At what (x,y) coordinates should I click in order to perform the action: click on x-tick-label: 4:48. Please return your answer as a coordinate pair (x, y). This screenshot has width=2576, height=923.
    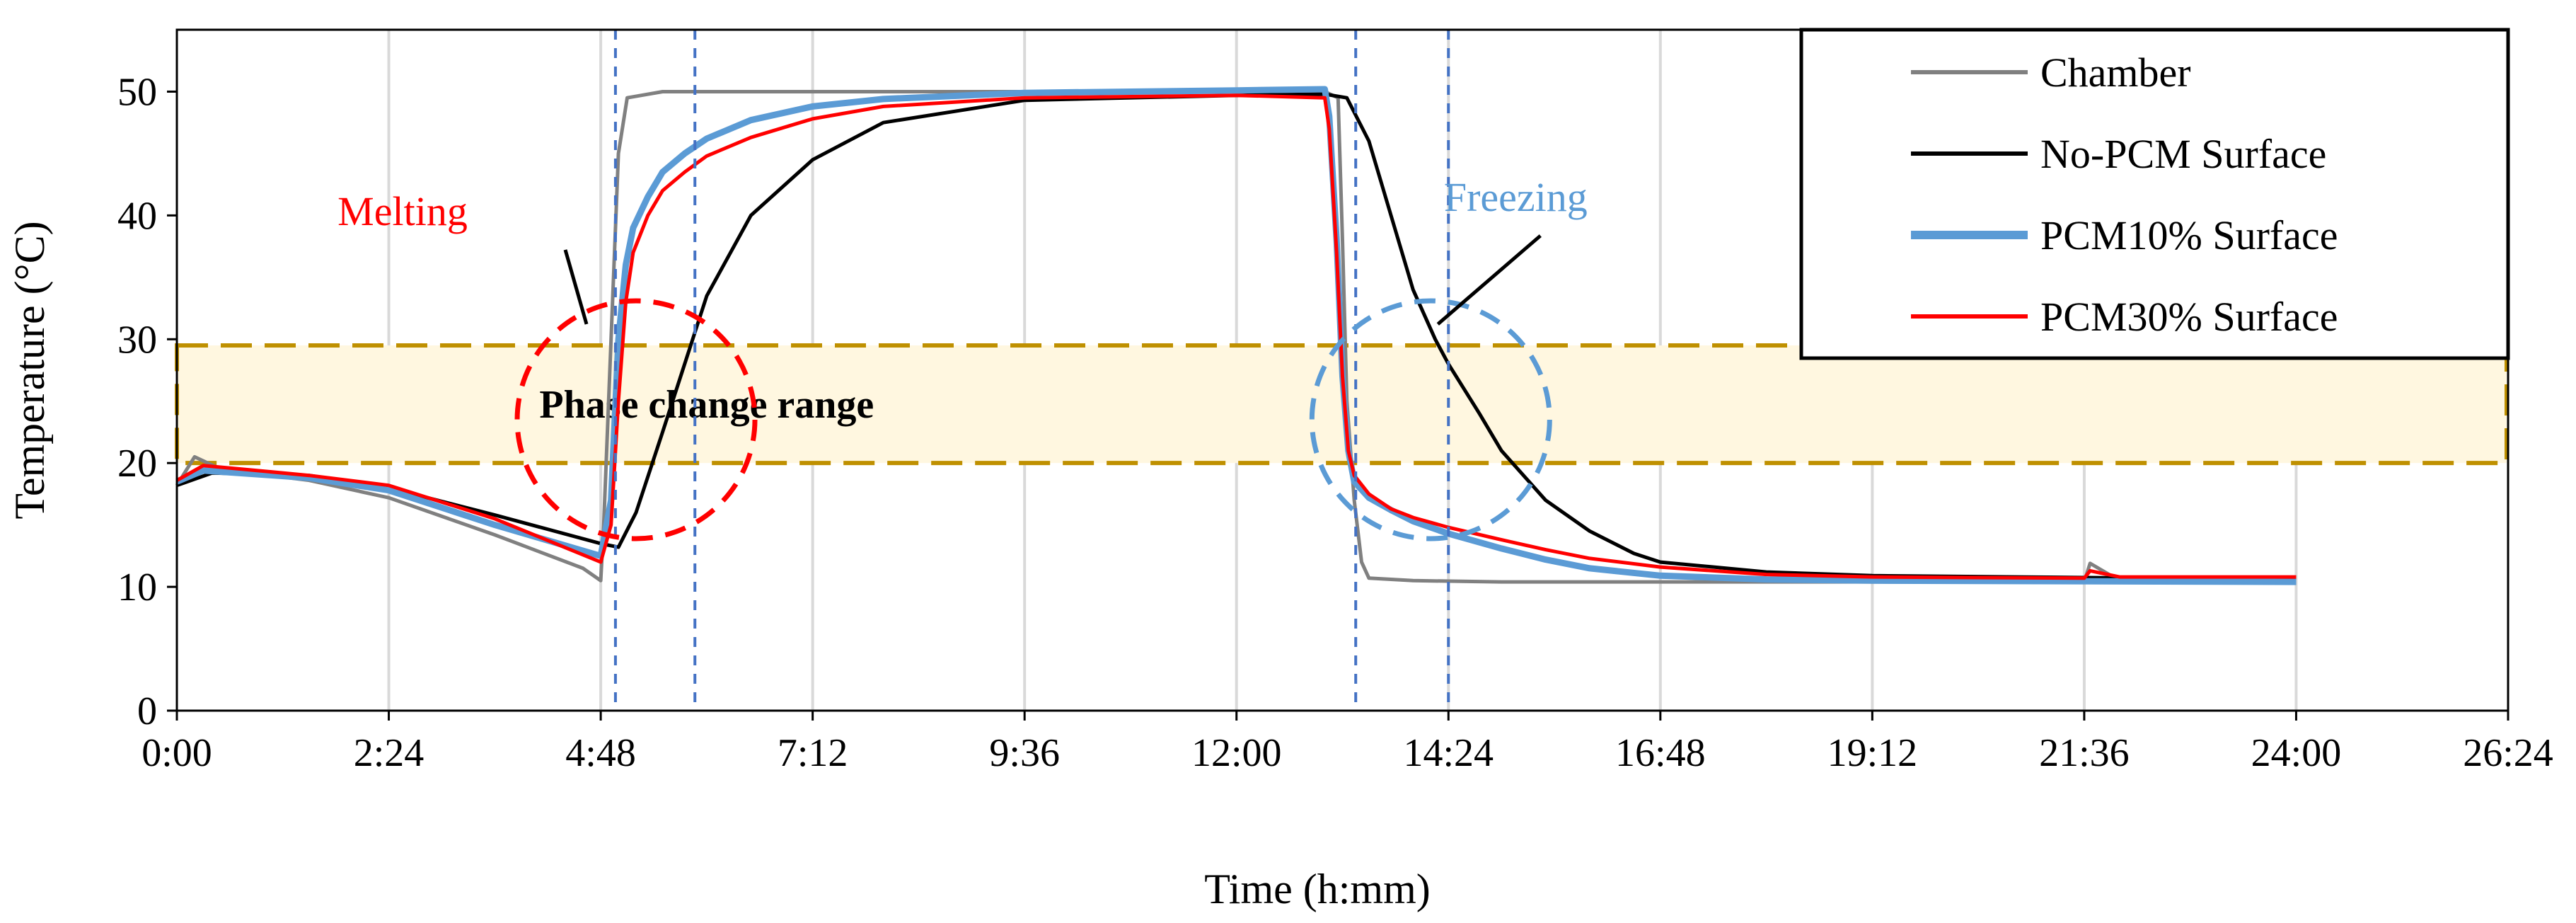
    Looking at the image, I should click on (600, 753).